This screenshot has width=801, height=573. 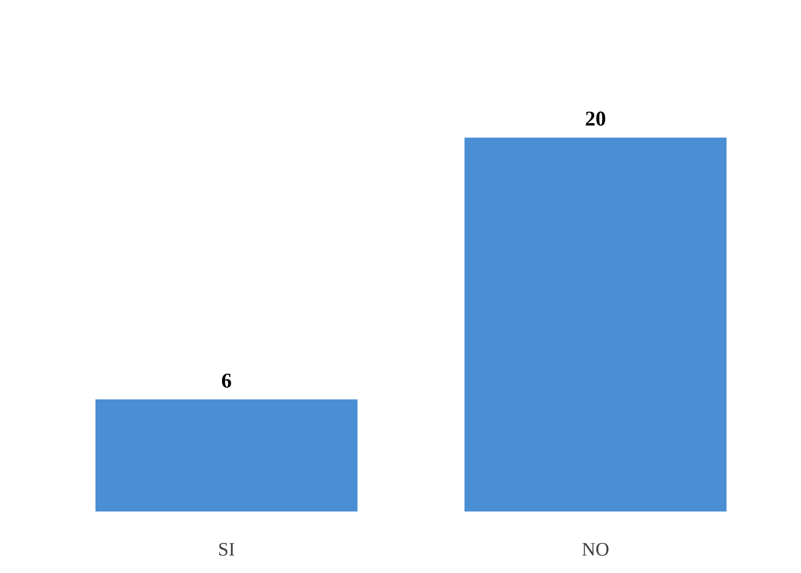 I want to click on data-label: 20, so click(x=595, y=118).